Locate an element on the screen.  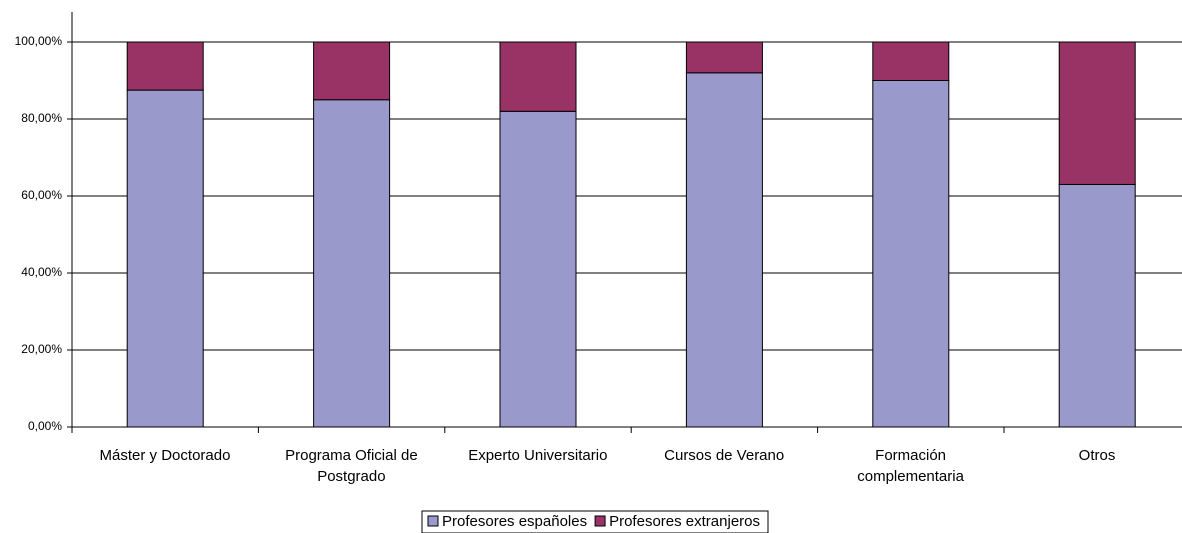
x-tick-label: Formación complementaria is located at coordinates (910, 466).